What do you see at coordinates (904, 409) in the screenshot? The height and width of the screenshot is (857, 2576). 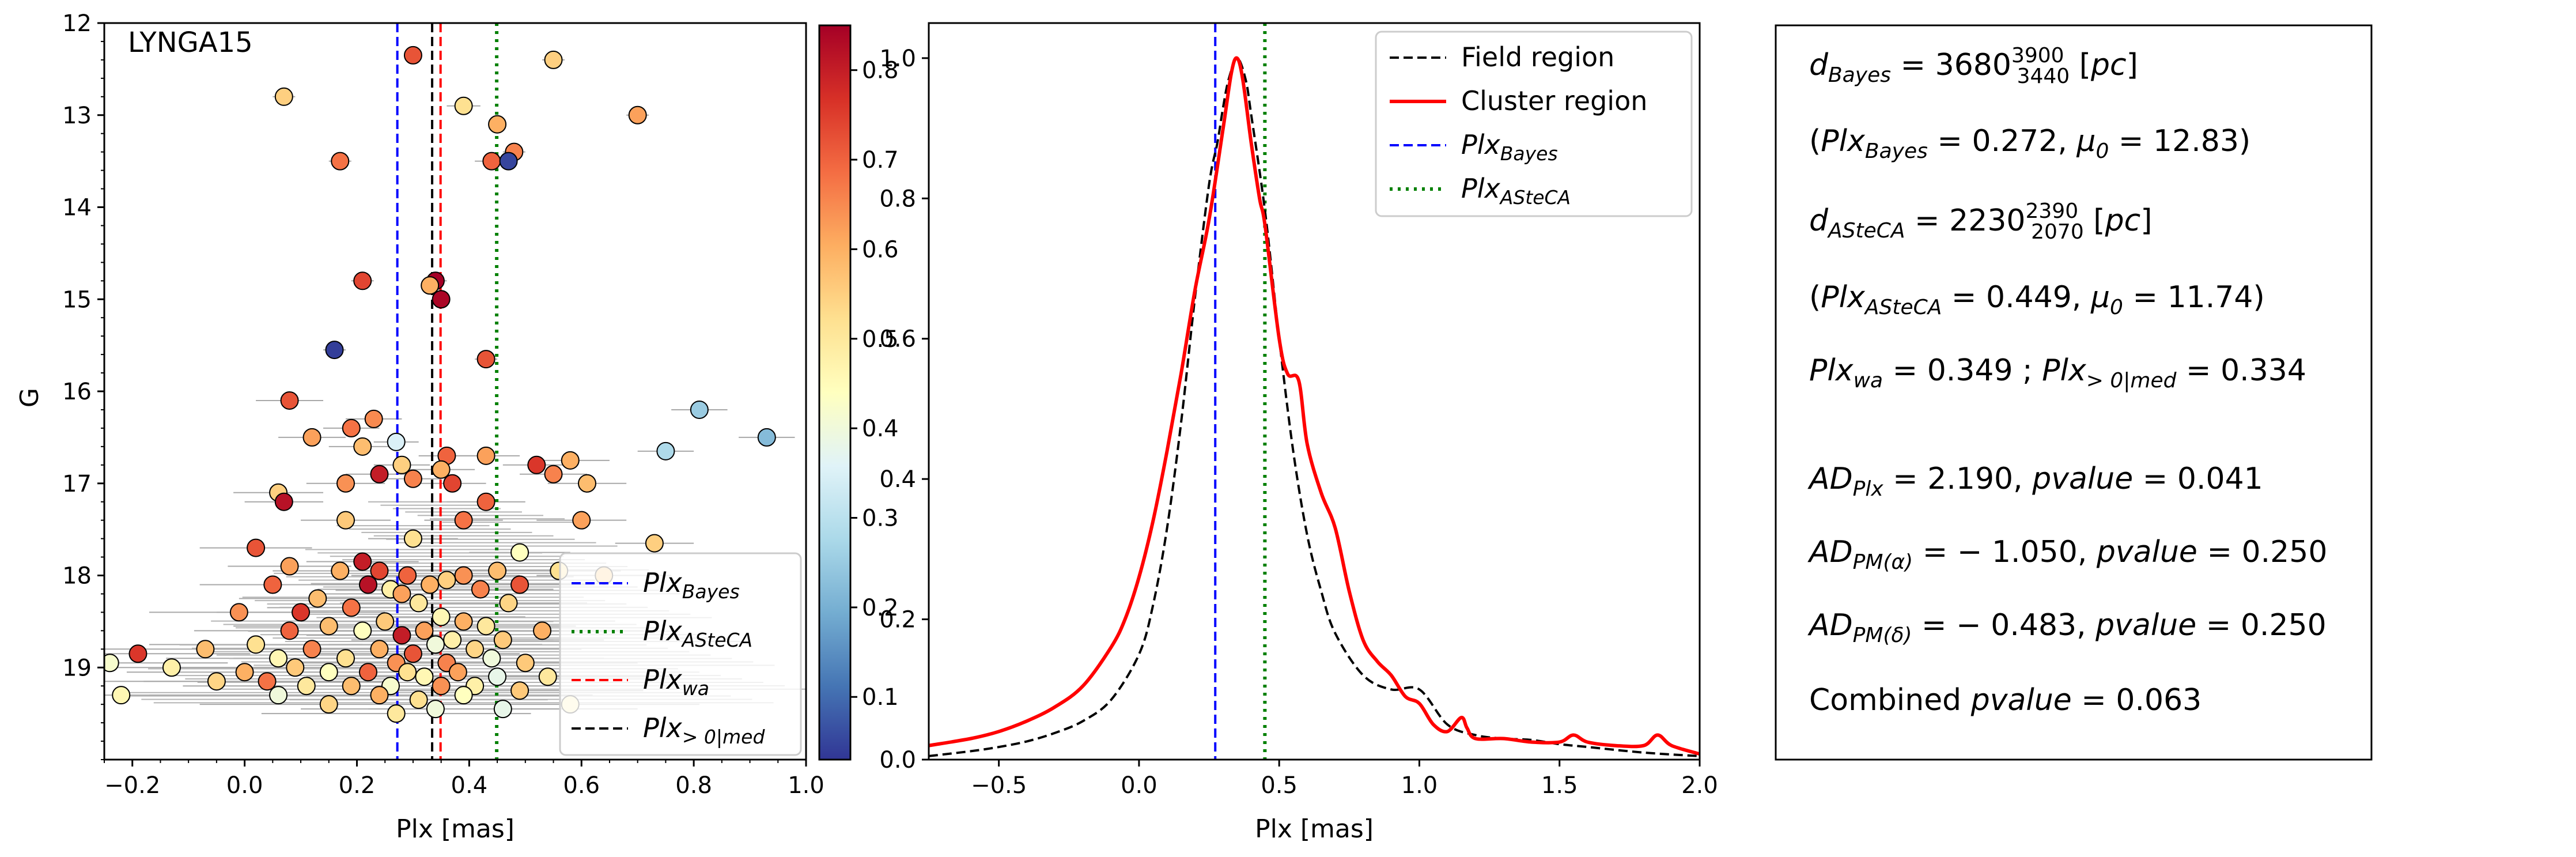 I see `middle-y-ticks: 0.0 0.2 0.4 0.6 0.8 1.0` at bounding box center [904, 409].